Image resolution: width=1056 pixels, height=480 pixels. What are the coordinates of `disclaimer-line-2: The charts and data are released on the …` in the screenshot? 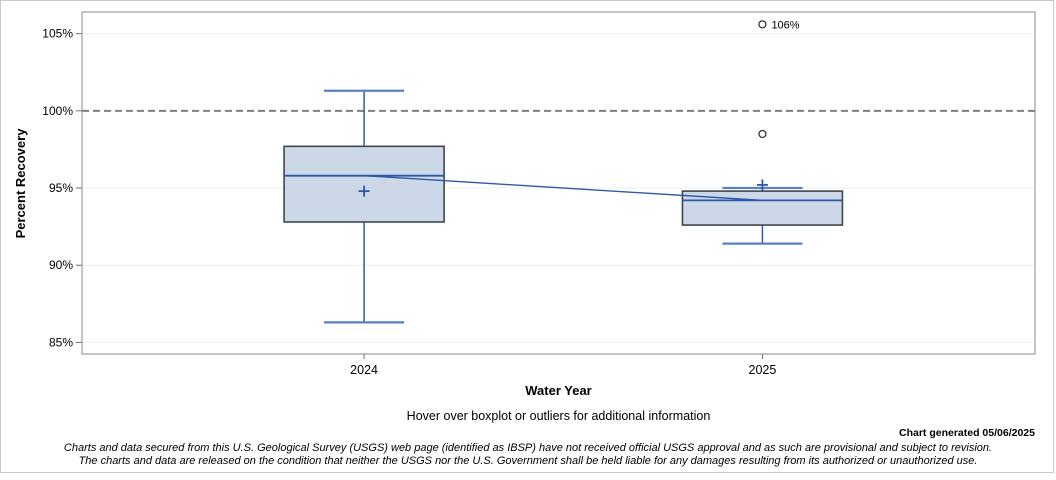 It's located at (528, 461).